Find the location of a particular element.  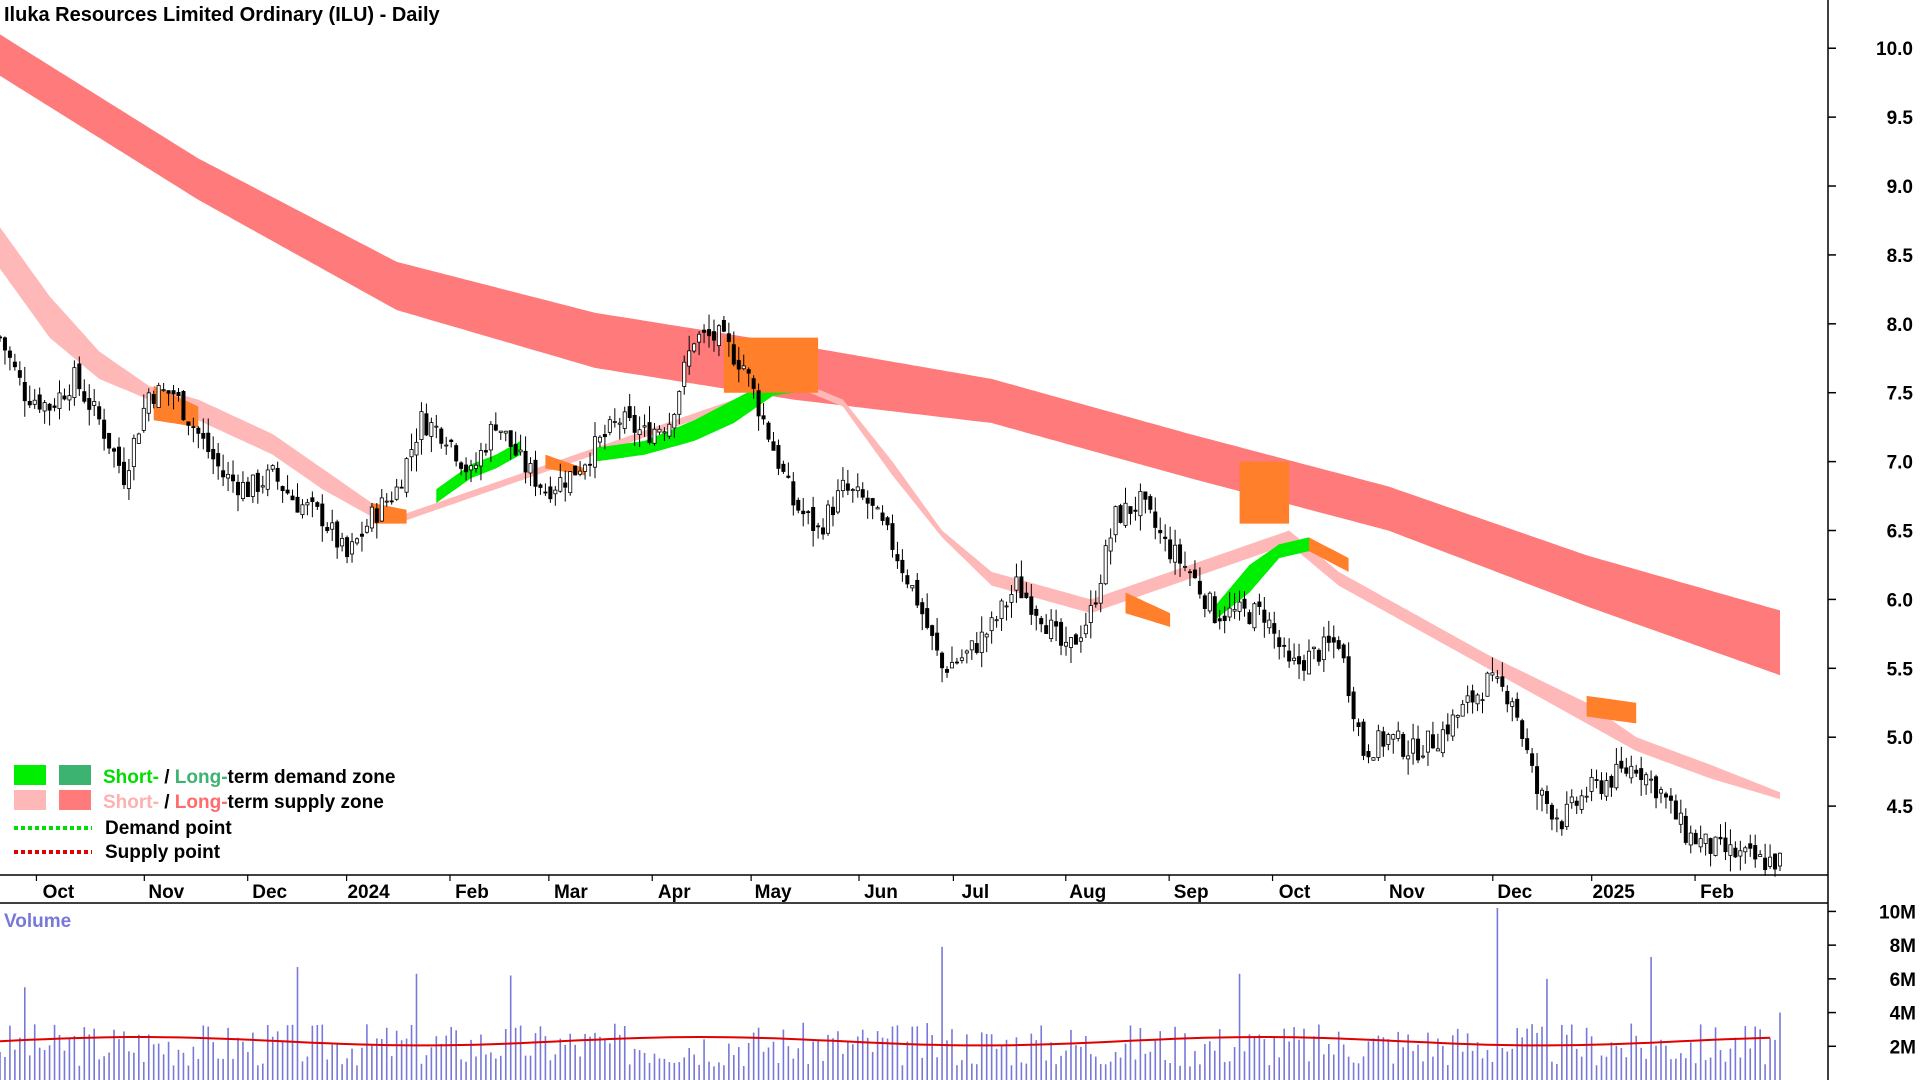

volume-average-line is located at coordinates (885, 1041).